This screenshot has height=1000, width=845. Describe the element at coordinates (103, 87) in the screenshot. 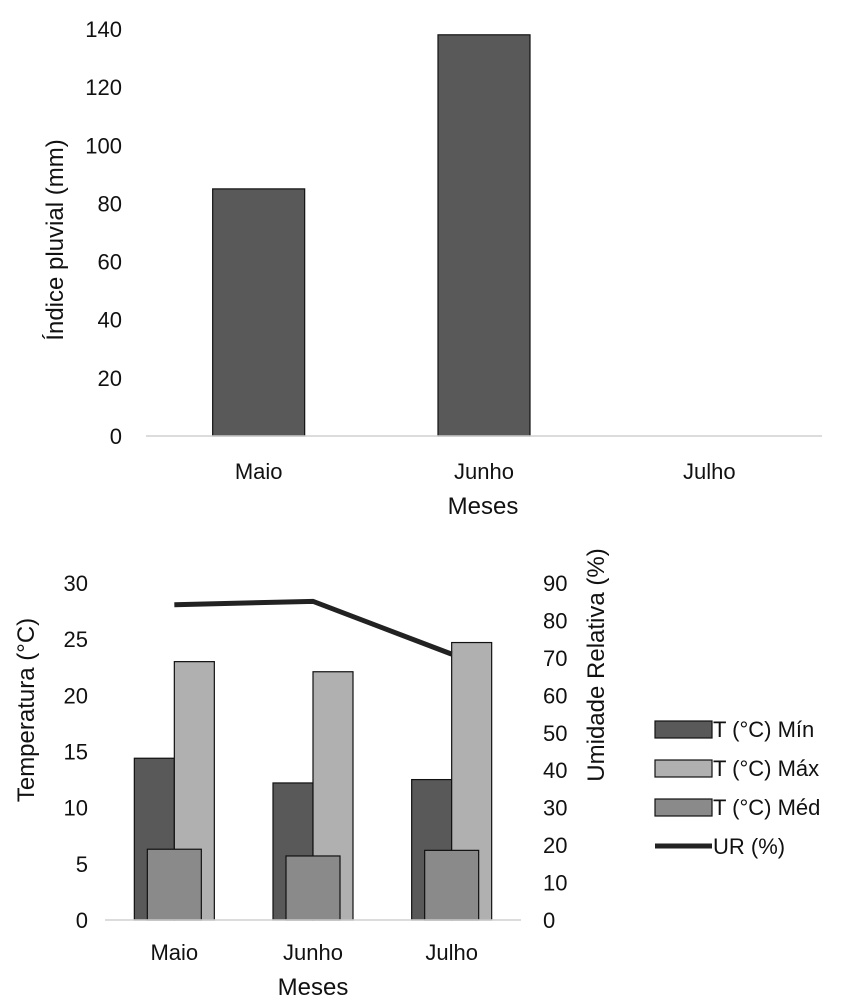

I see `rainfall-y-tick-label: 120` at that location.